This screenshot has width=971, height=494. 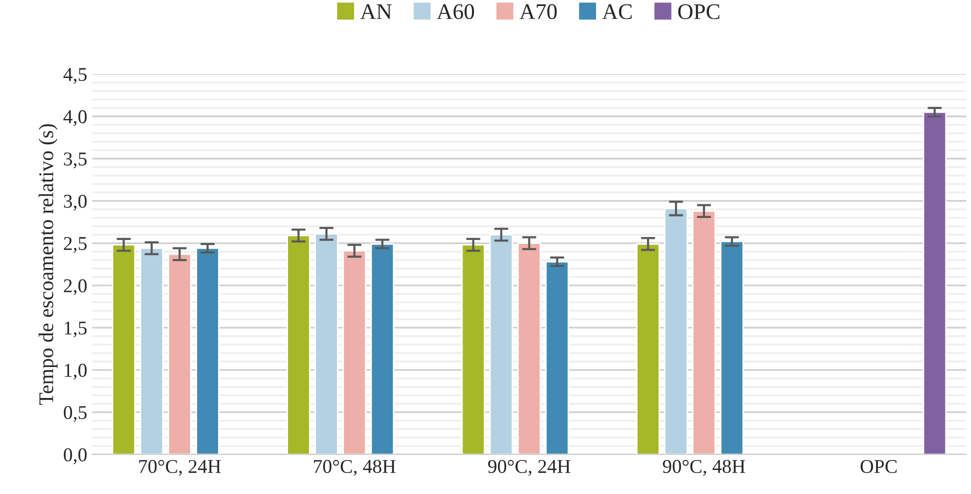 What do you see at coordinates (376, 11) in the screenshot?
I see `legend-label: AN` at bounding box center [376, 11].